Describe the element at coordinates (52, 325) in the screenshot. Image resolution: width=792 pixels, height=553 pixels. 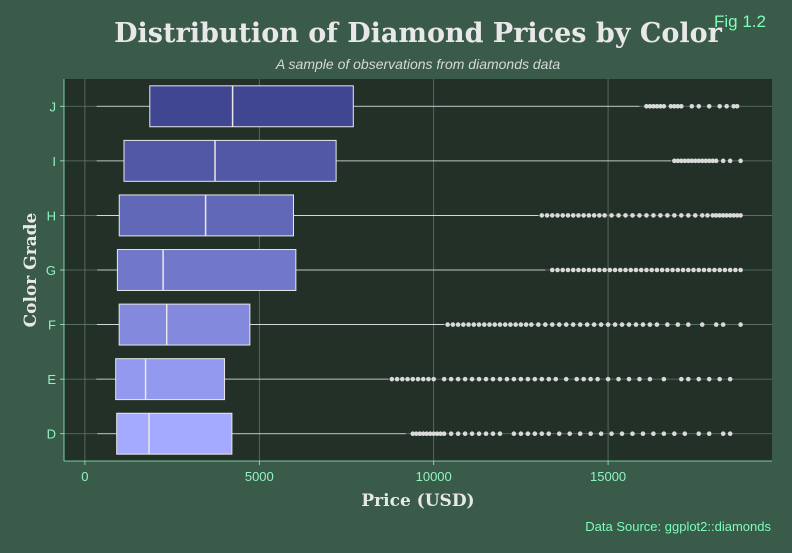
I see `y-tick-label-F: F` at that location.